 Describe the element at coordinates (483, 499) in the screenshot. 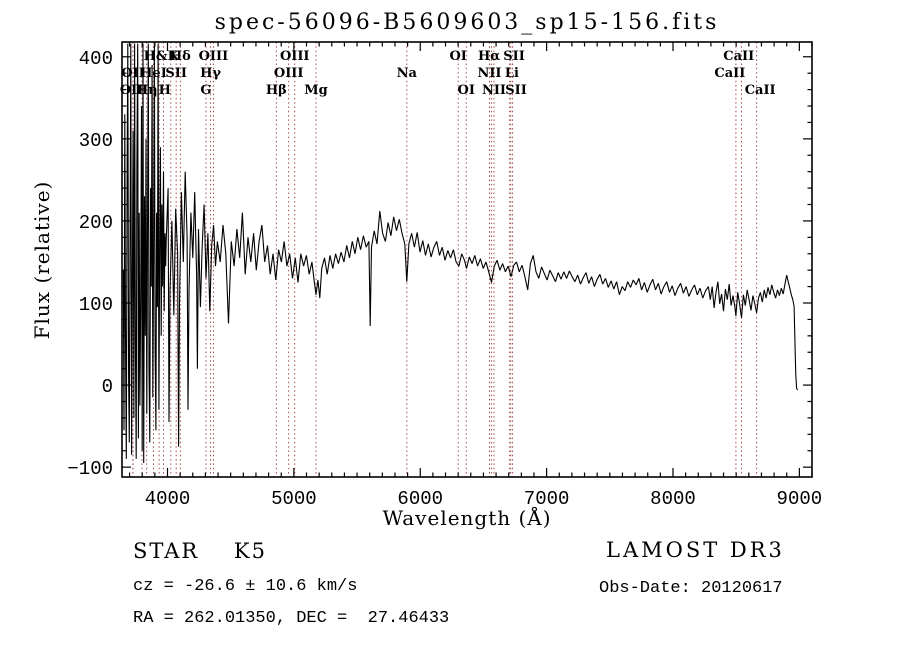

I see `x-tick-labels: 4000 5000 6000 7000 8000 9000` at that location.